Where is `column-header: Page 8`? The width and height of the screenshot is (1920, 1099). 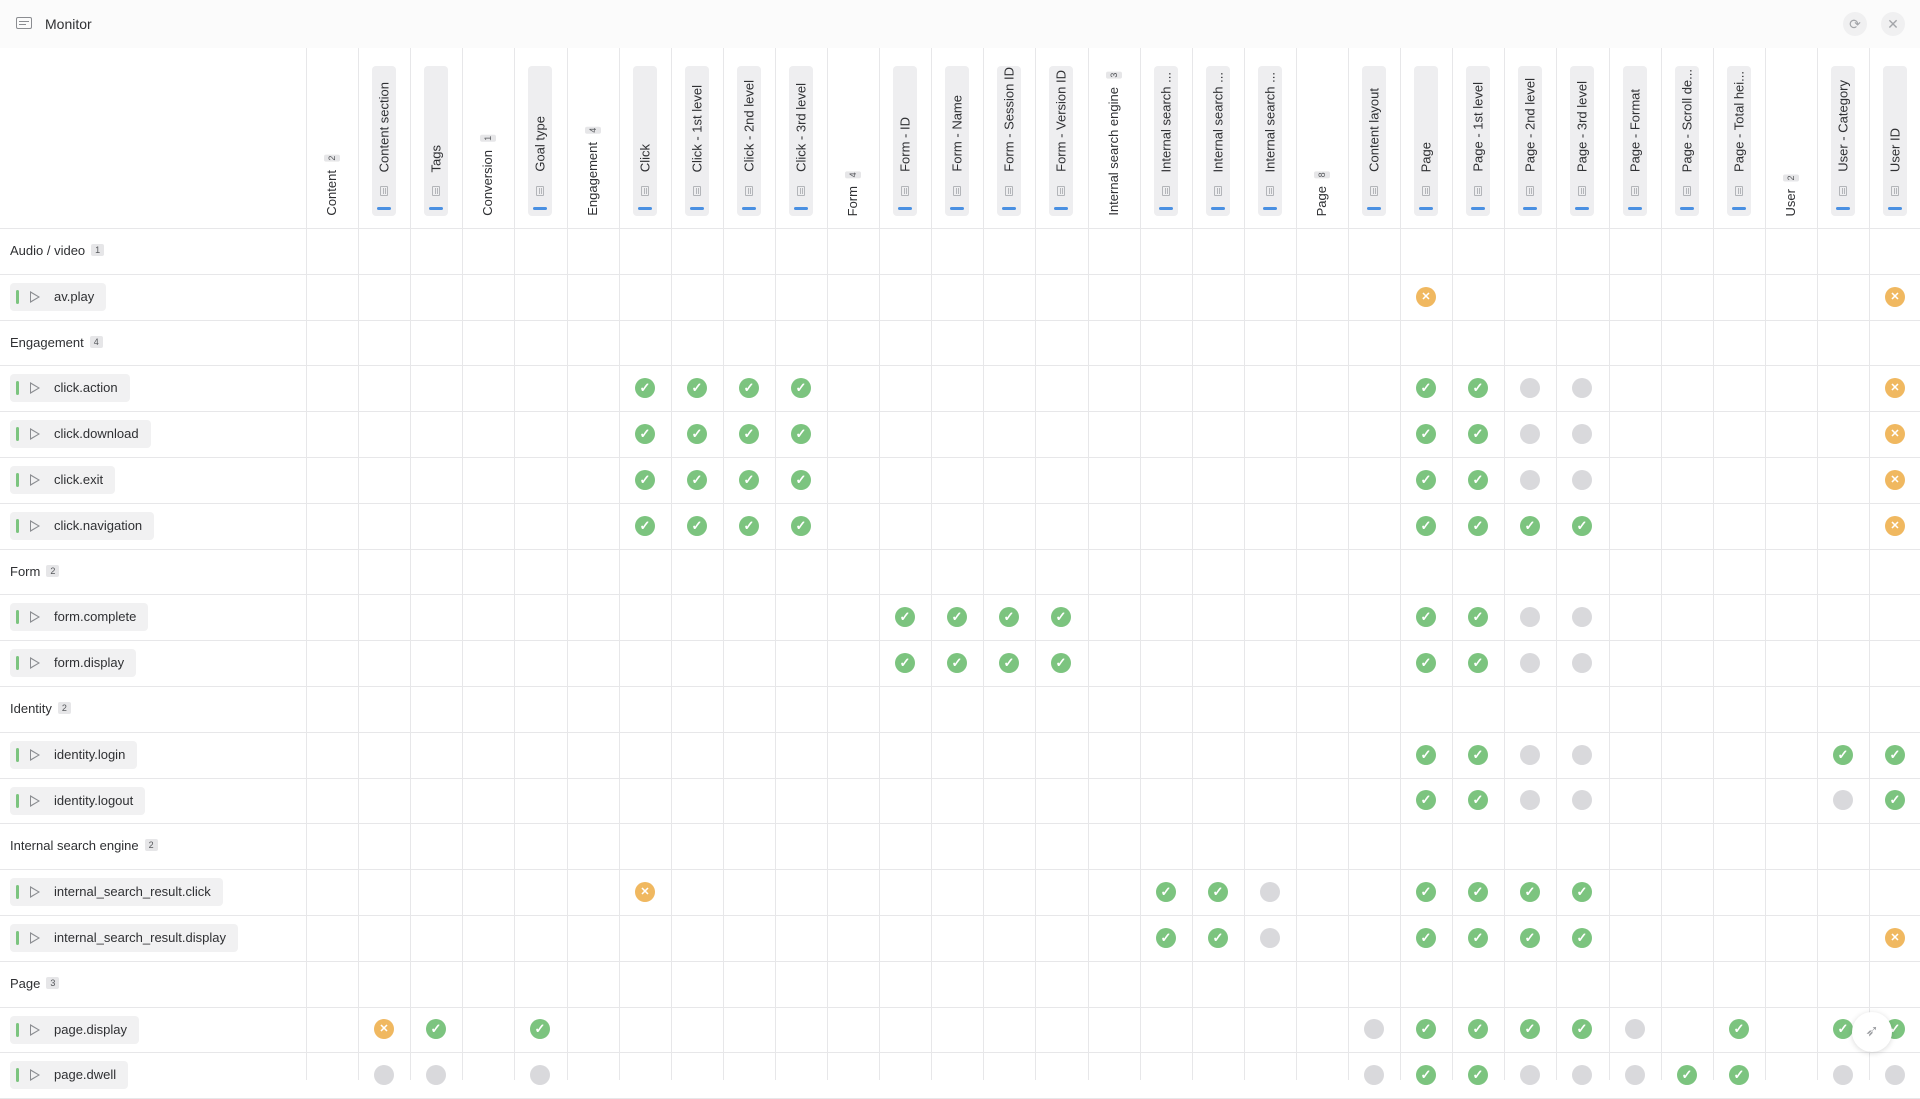 column-header: Page 8 is located at coordinates (1322, 138).